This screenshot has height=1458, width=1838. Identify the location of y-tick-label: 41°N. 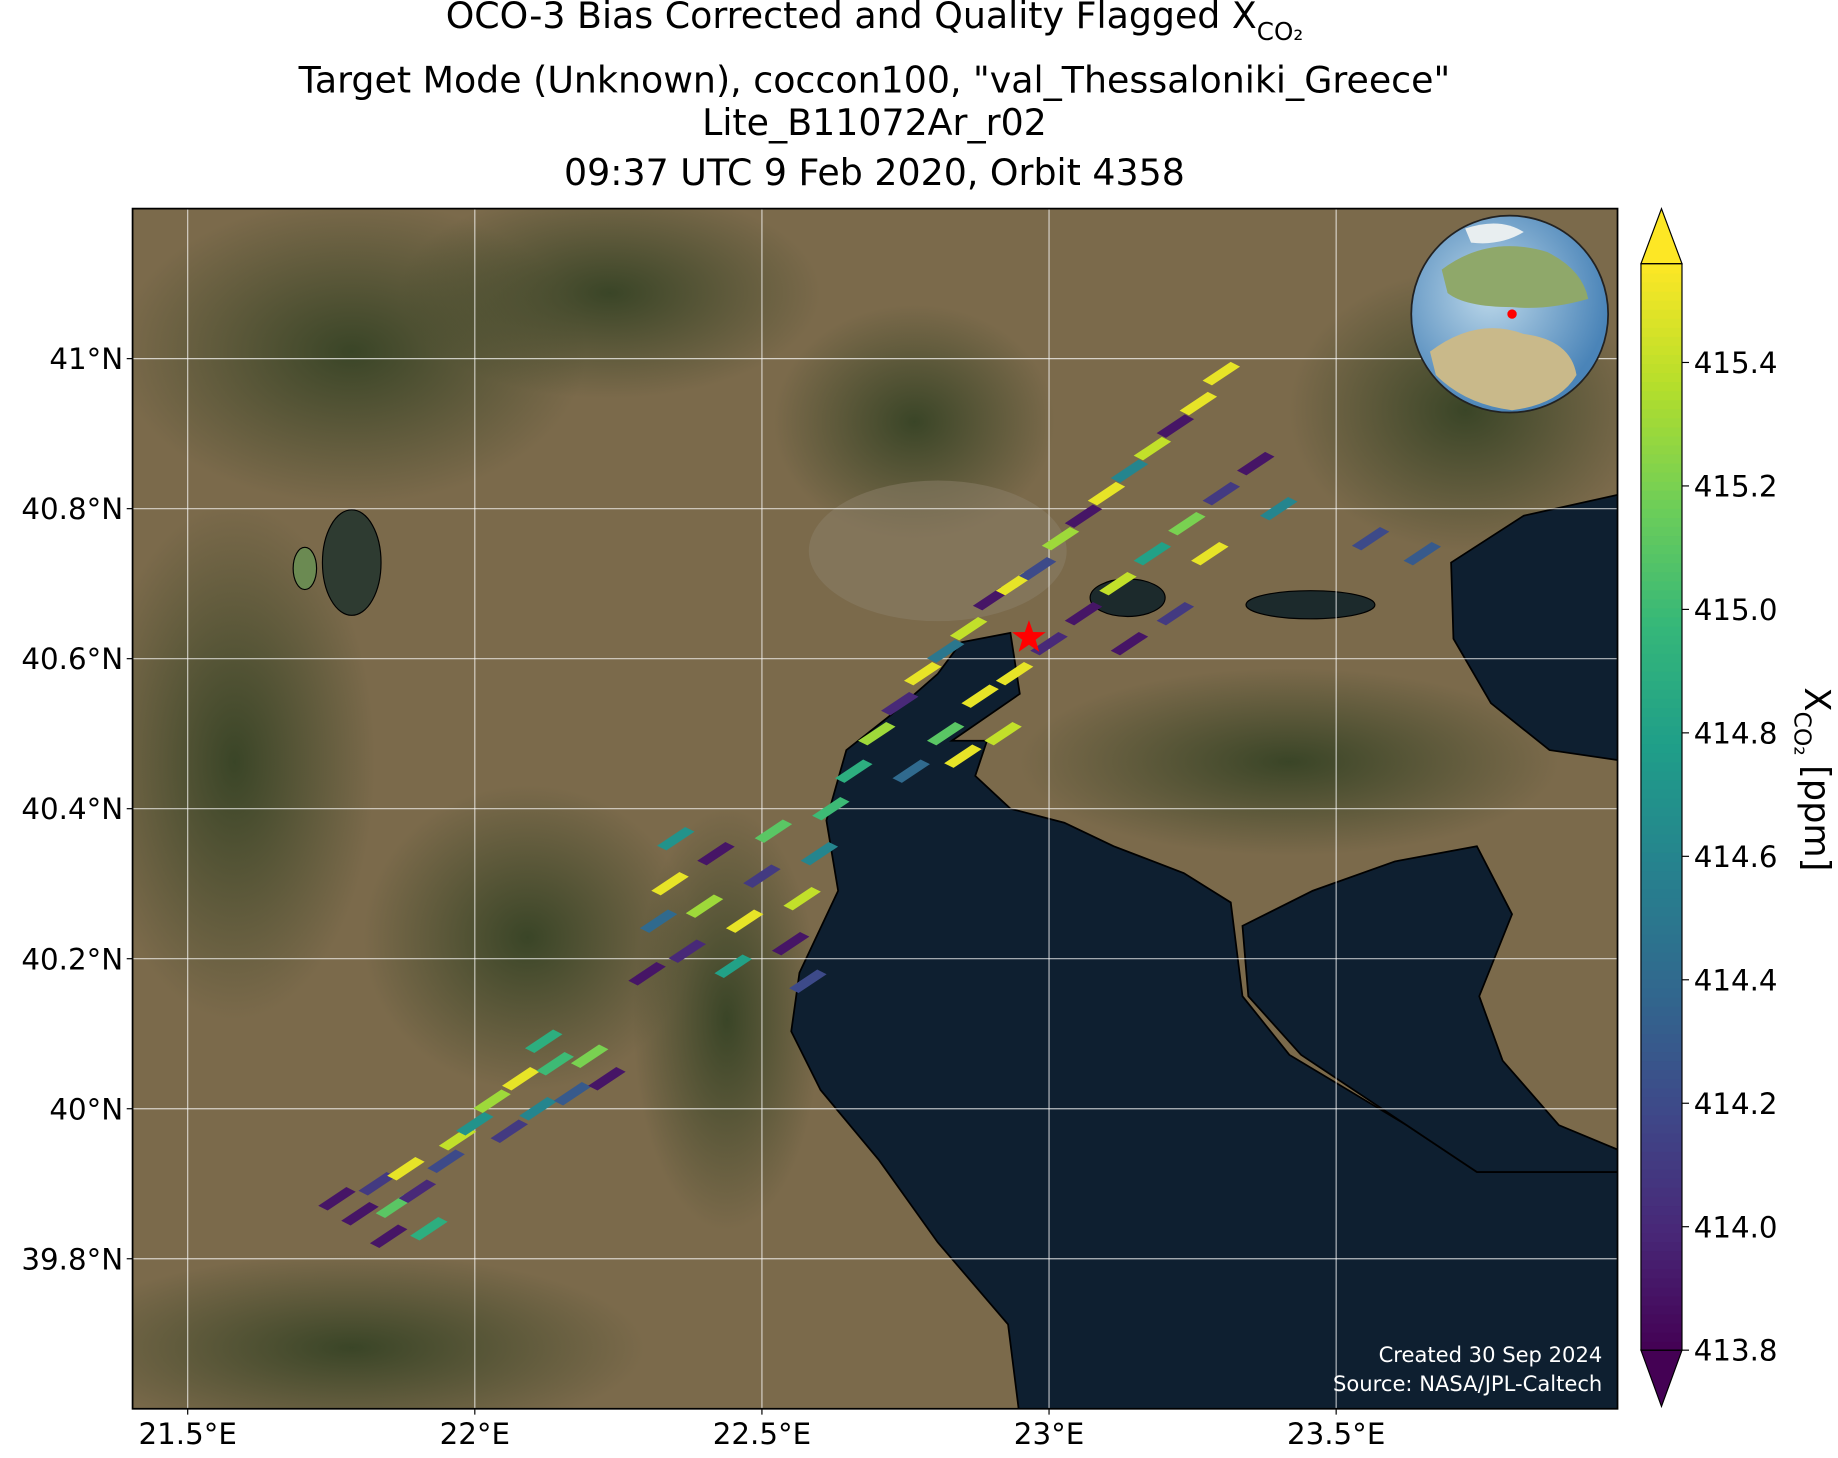
(86, 359).